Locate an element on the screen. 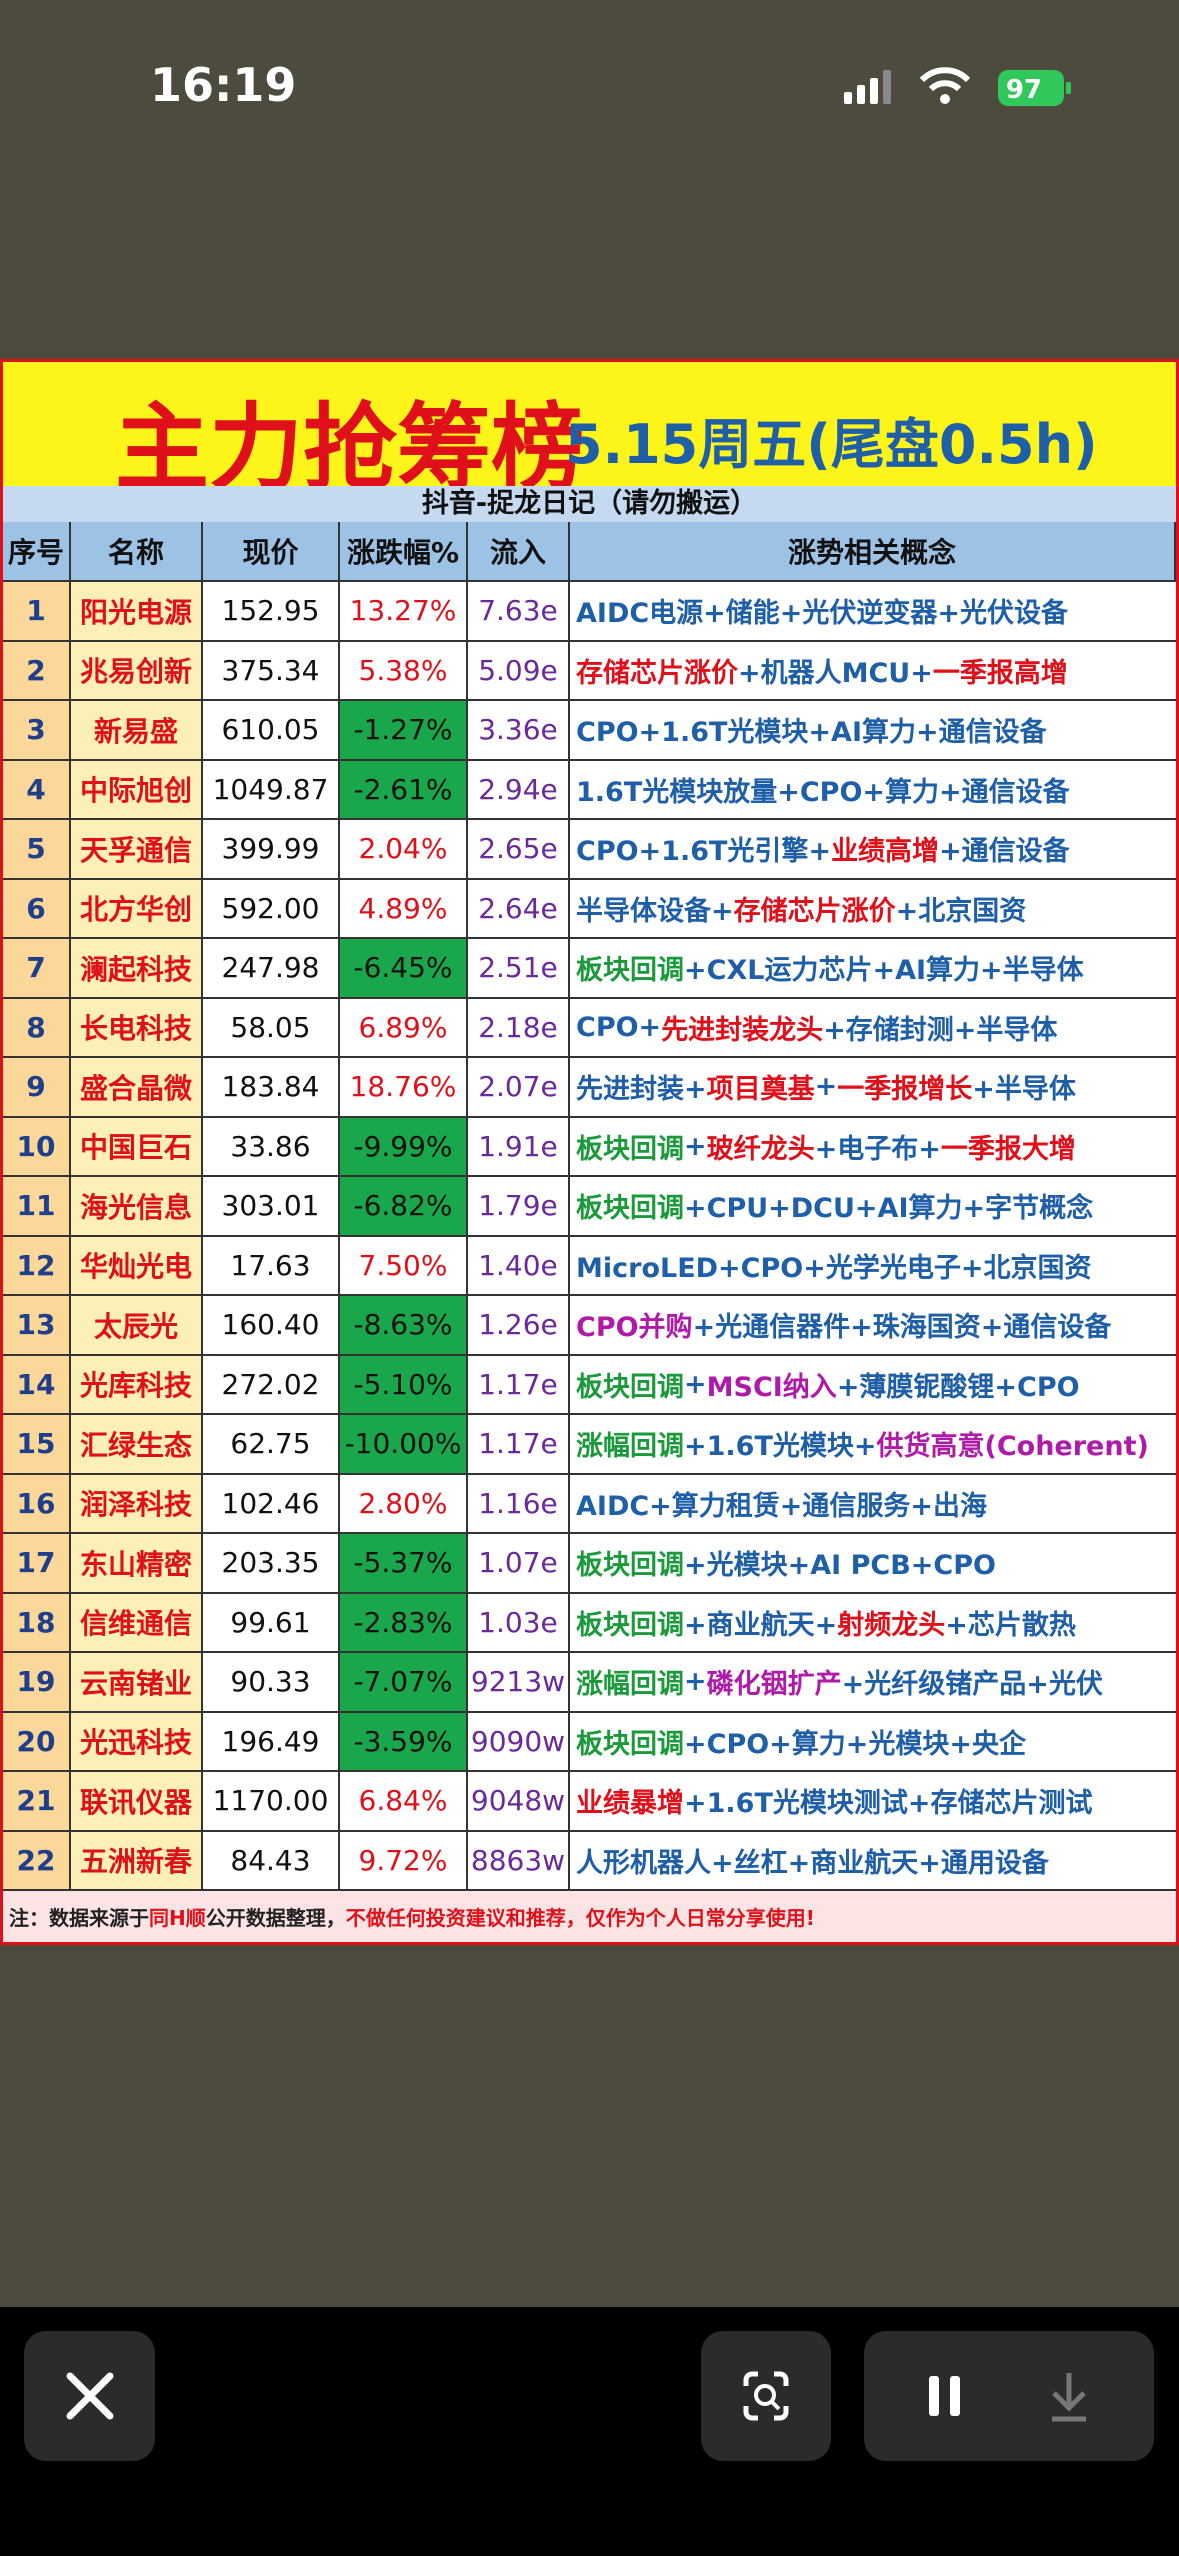 Image resolution: width=1179 pixels, height=2556 pixels. scan-icon is located at coordinates (766, 2396).